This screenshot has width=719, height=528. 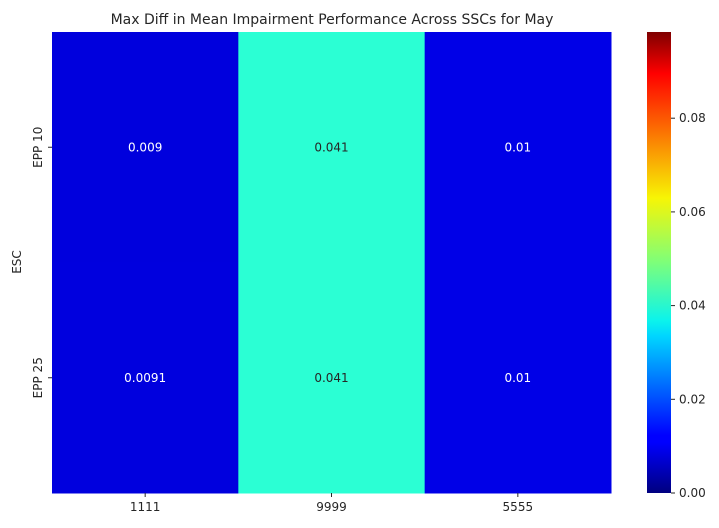 I want to click on y-tick-label: EPP 10, so click(x=38, y=147).